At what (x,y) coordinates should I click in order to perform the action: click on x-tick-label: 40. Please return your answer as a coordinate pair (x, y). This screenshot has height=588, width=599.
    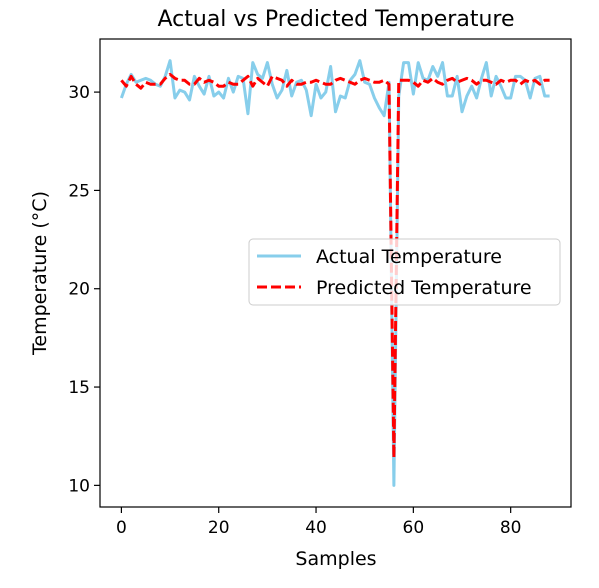
    Looking at the image, I should click on (316, 528).